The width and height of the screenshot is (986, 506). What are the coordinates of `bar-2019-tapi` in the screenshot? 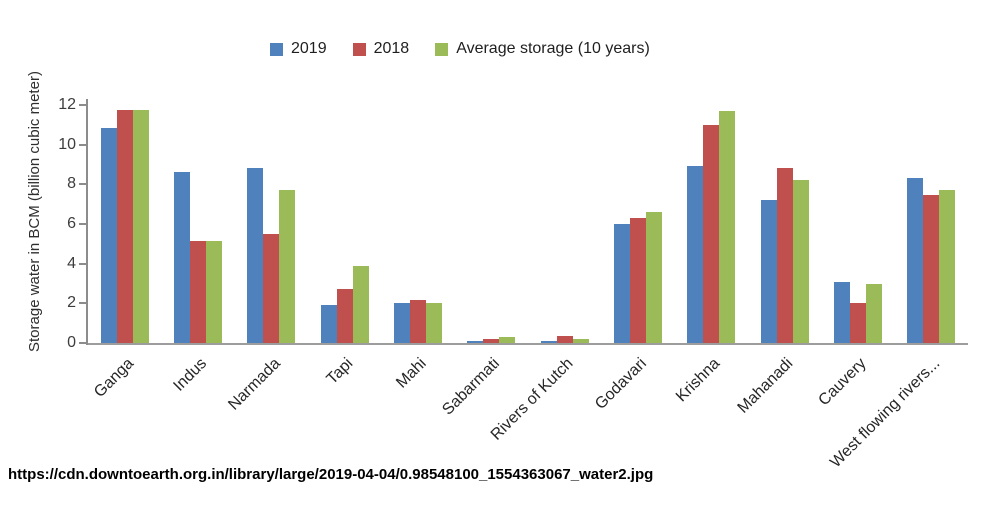 It's located at (328, 324).